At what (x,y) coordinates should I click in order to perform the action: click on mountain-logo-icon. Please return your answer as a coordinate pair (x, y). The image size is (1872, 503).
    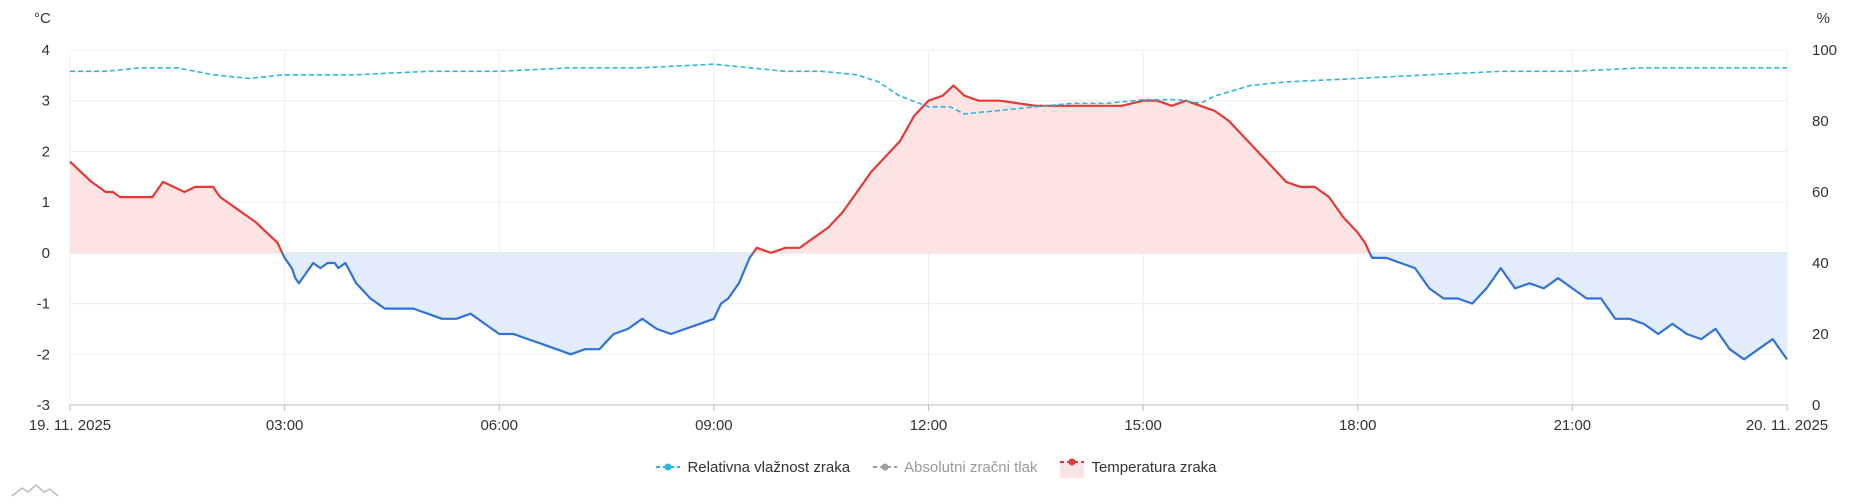
    Looking at the image, I should click on (35, 490).